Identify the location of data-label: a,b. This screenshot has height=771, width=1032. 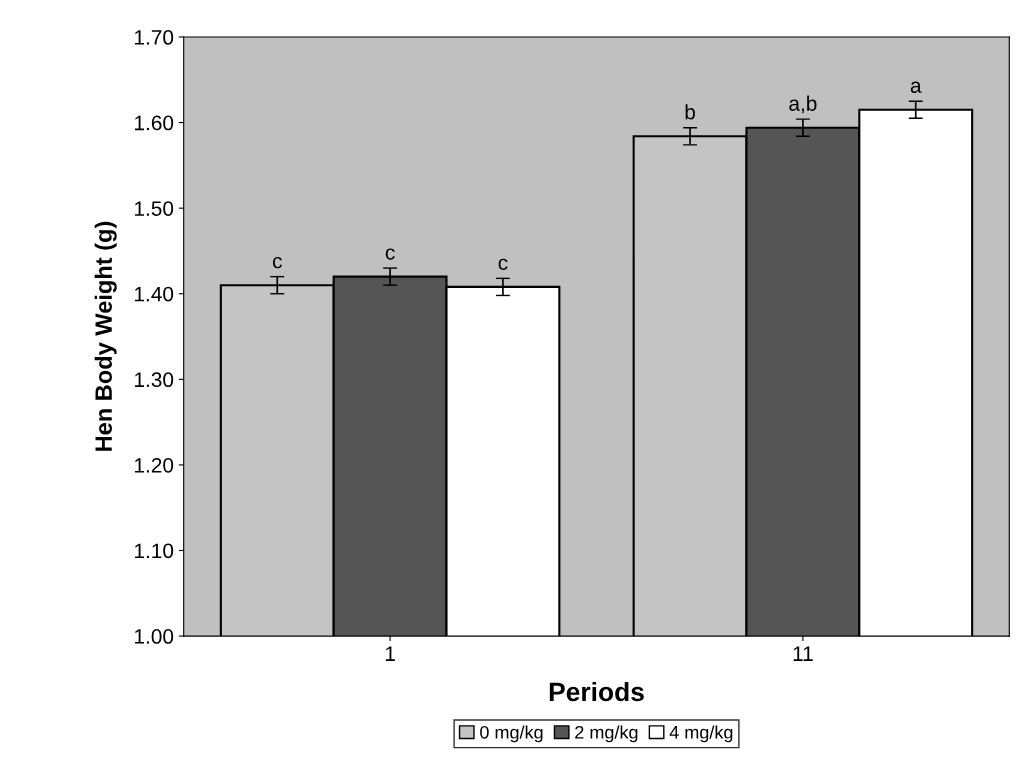
(803, 104).